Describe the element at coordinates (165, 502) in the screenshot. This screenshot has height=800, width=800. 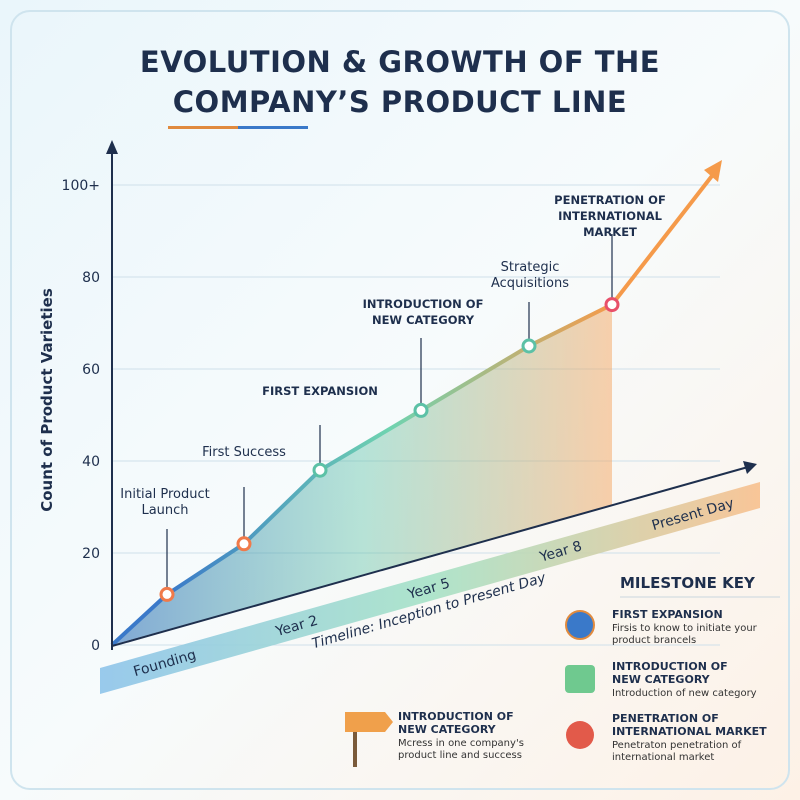
I see `milestone-label: Initial Product Launch` at that location.